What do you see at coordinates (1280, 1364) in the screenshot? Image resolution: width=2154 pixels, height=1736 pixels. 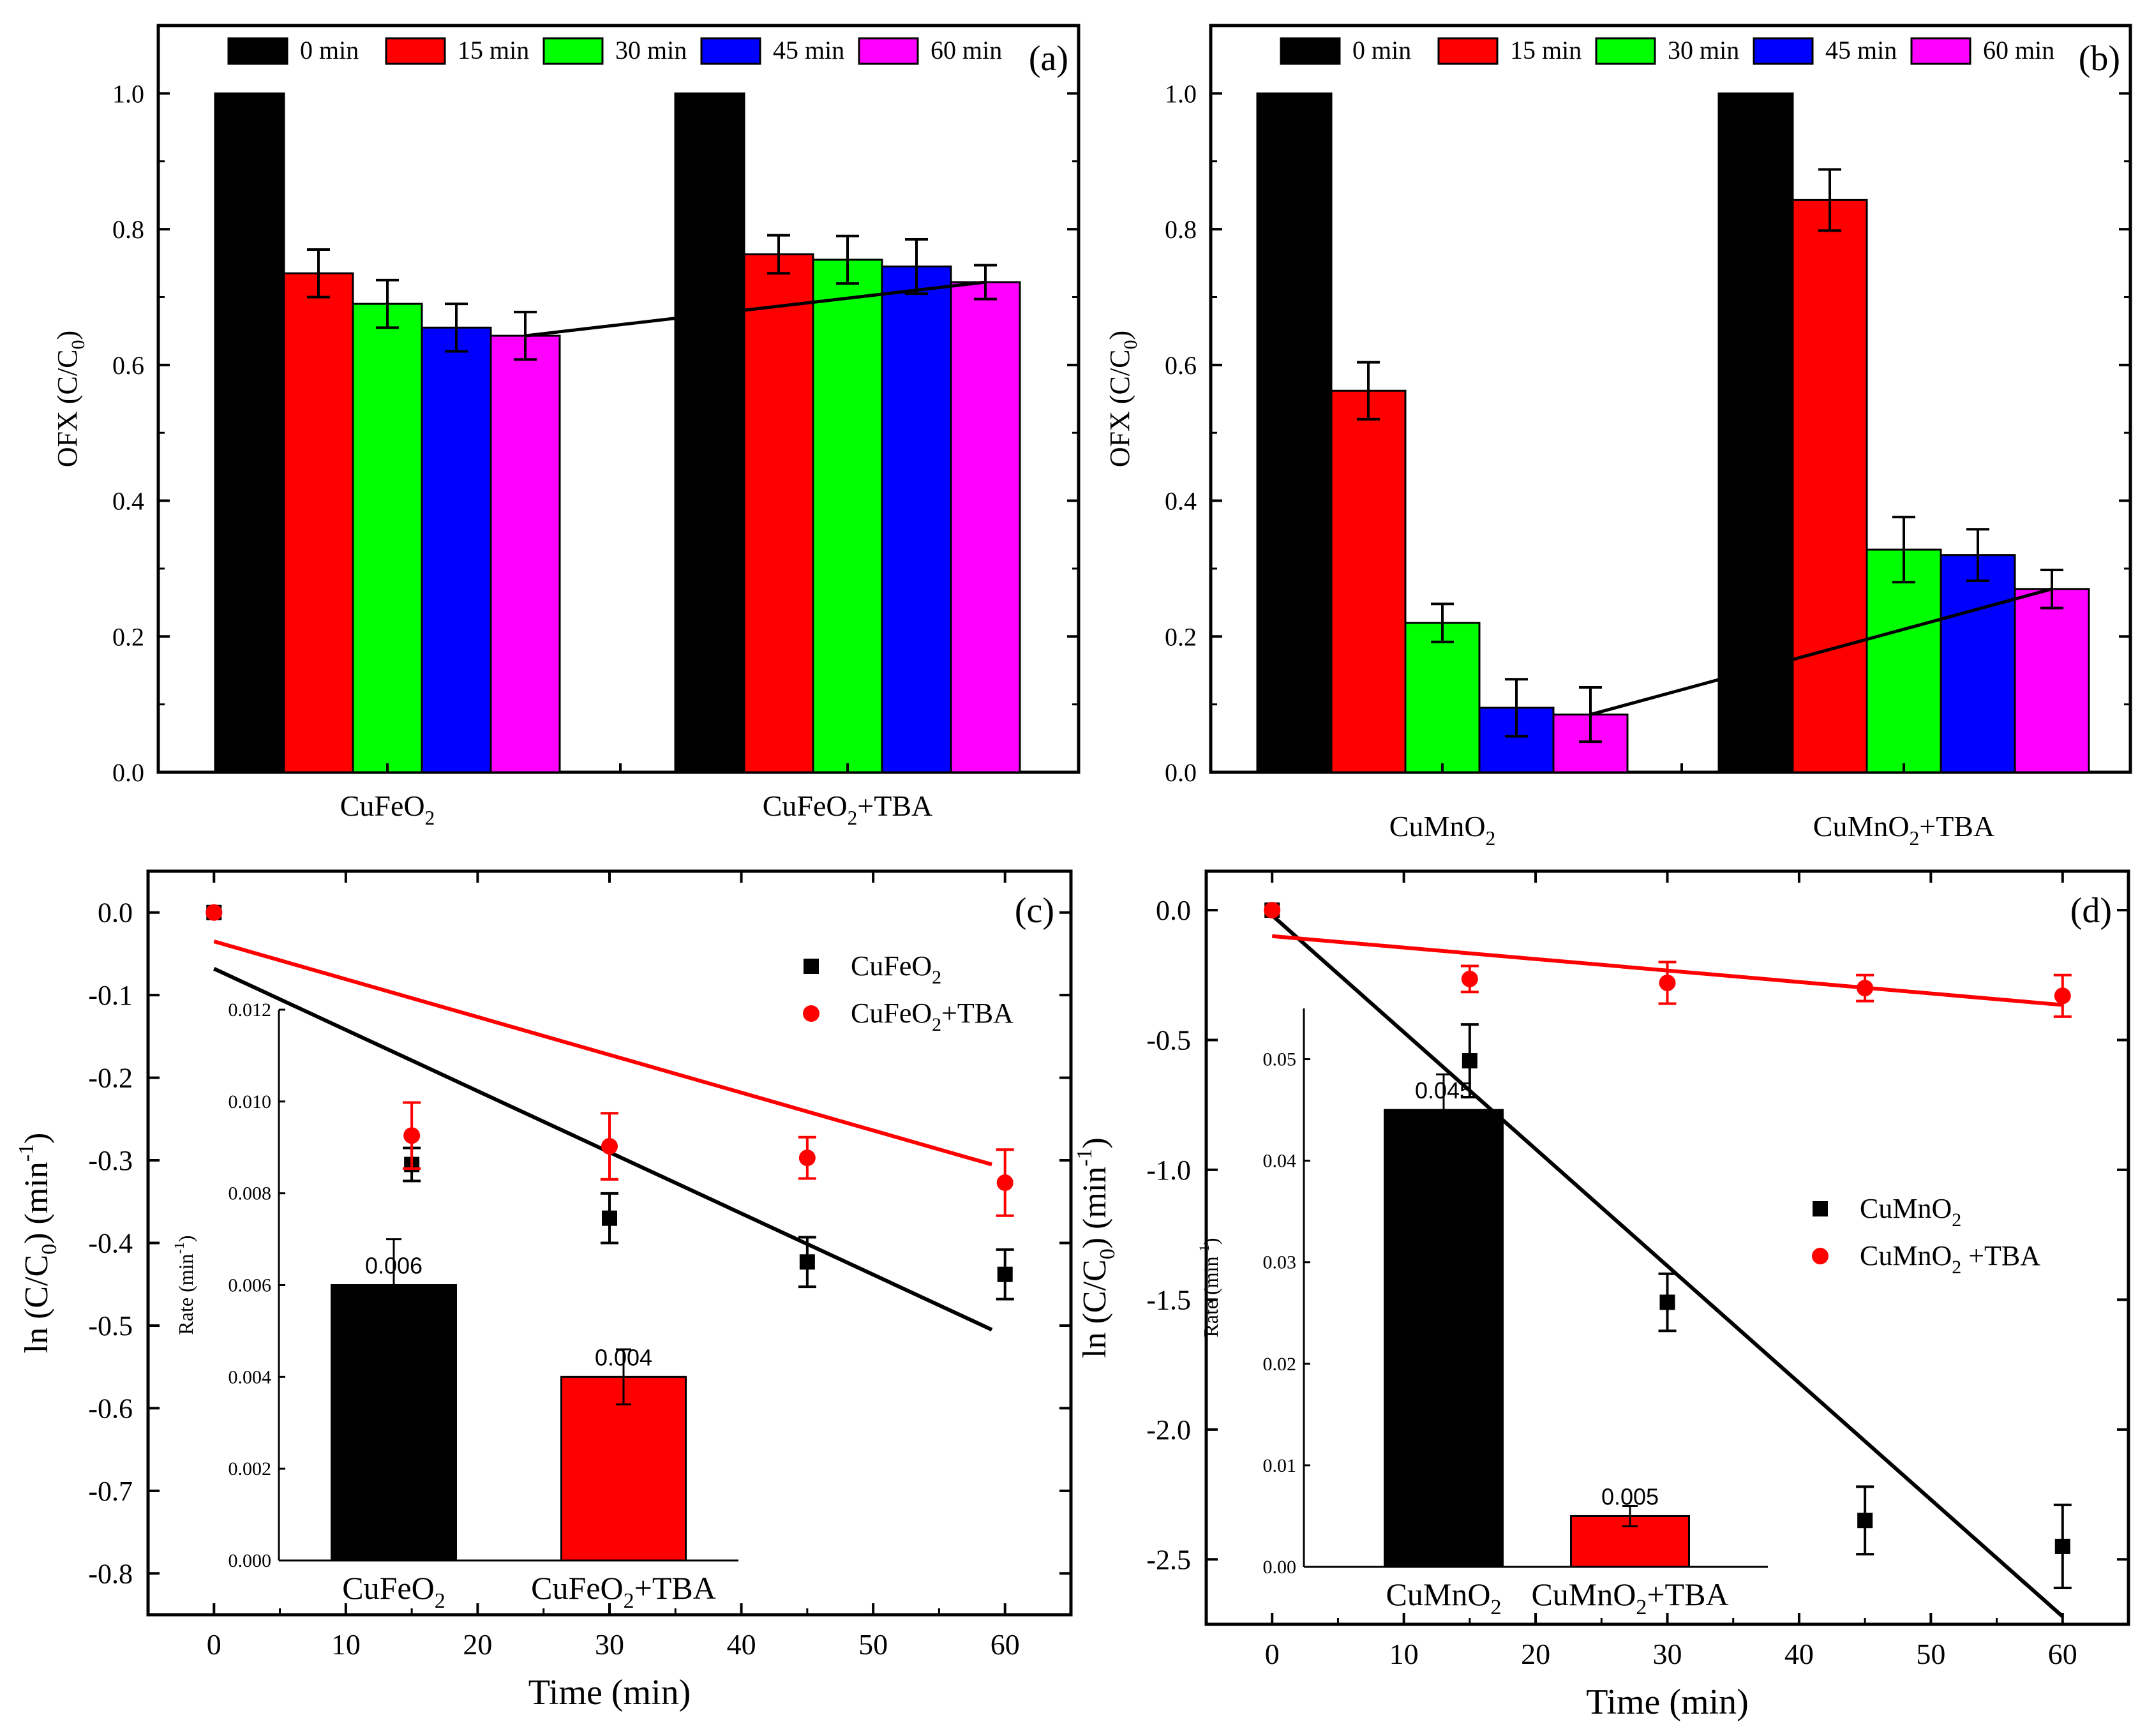 I see `inset-y-tick-label: 0.02` at bounding box center [1280, 1364].